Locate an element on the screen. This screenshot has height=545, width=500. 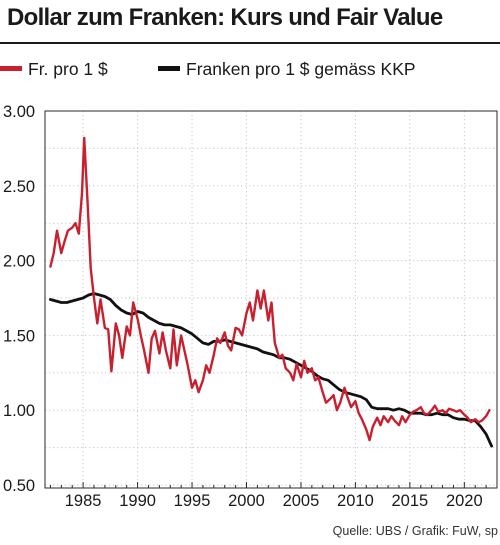
x-tick-label: 1985 is located at coordinates (83, 501).